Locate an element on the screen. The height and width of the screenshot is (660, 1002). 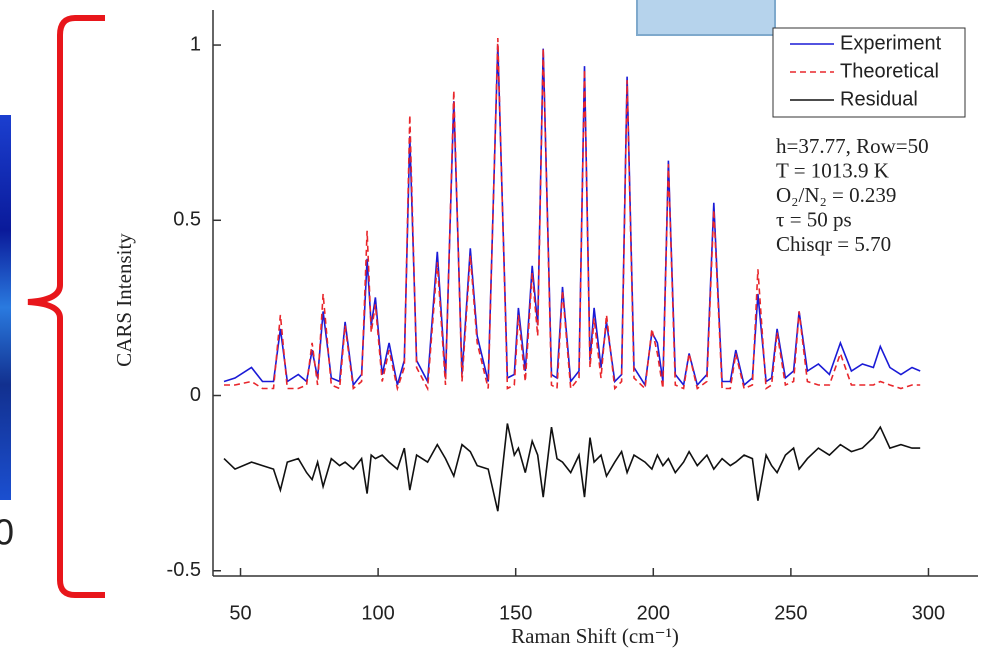
annotation: h=37.77, Row=50 is located at coordinates (852, 146).